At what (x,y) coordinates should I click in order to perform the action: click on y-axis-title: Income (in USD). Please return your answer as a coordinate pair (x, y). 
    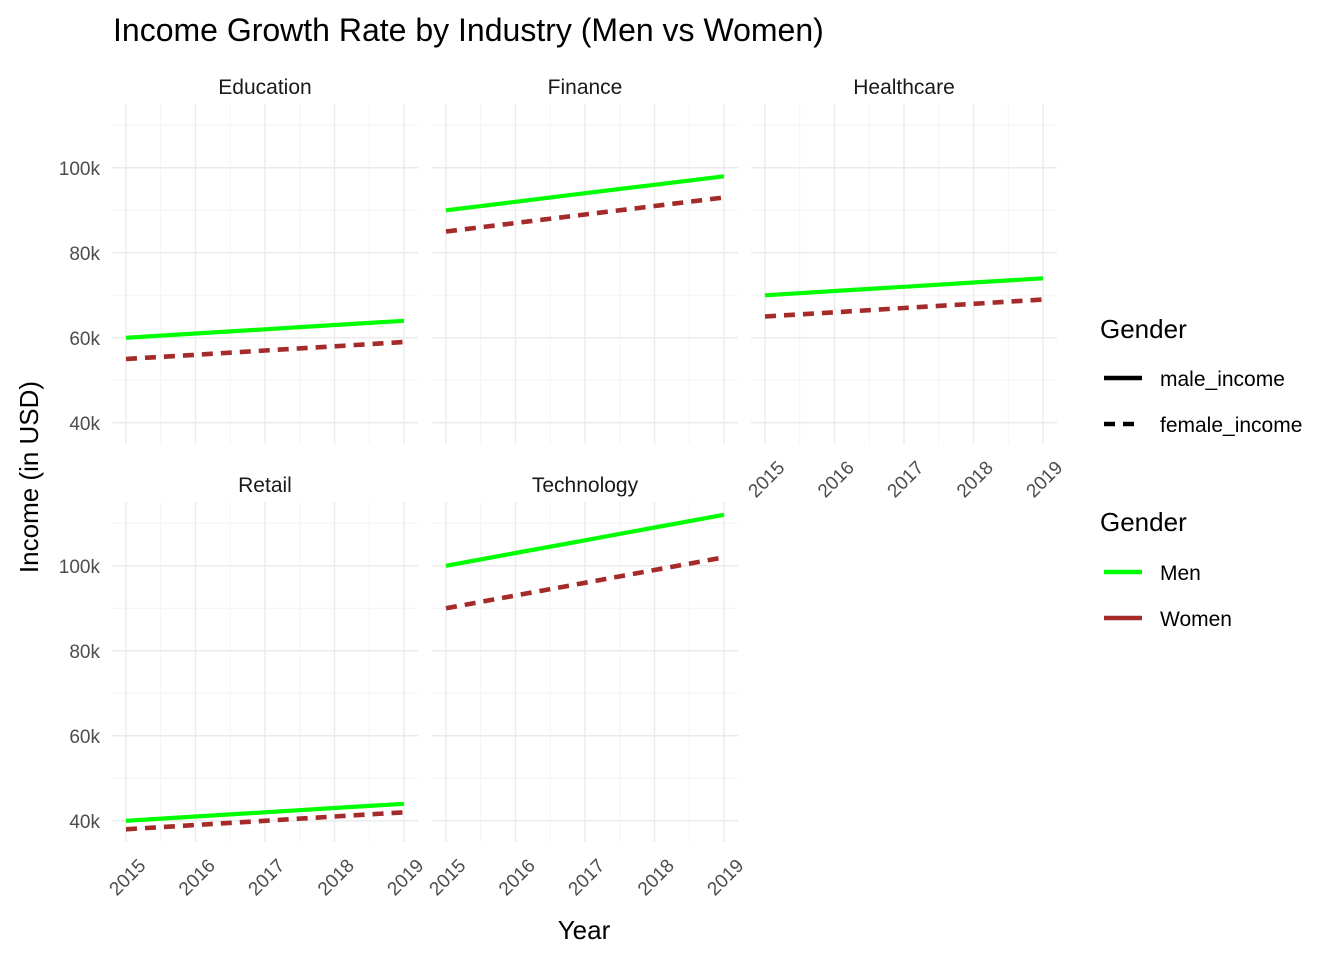
    Looking at the image, I should click on (29, 477).